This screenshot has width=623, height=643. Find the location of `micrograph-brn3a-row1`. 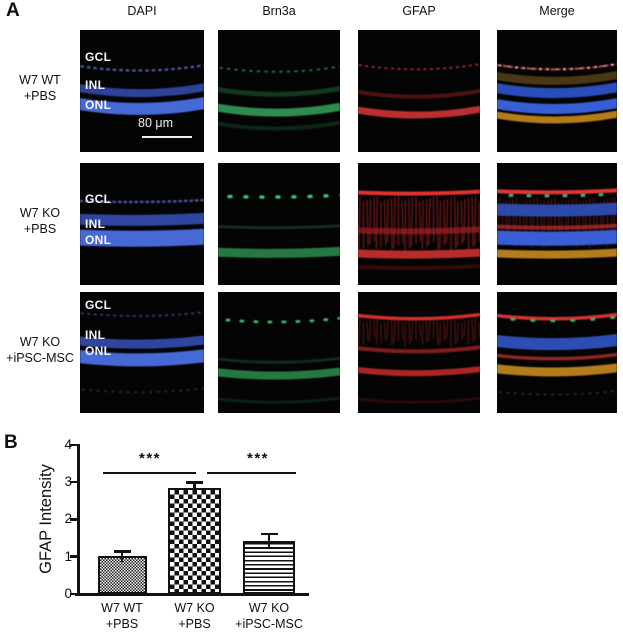

micrograph-brn3a-row1 is located at coordinates (279, 91).